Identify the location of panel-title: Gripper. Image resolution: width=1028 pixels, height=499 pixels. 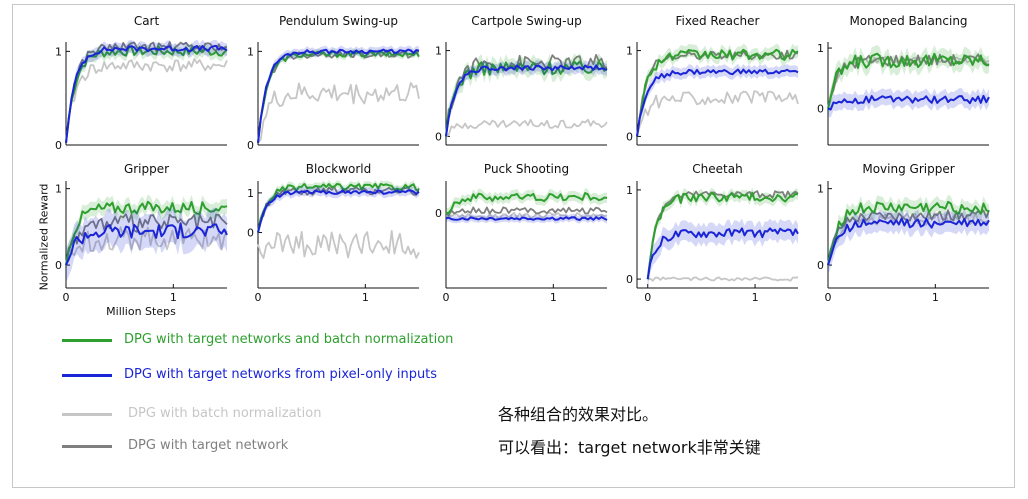
(146, 169).